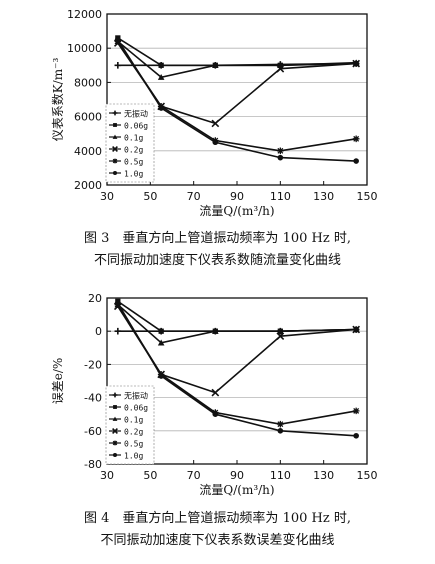  Describe the element at coordinates (93, 398) in the screenshot. I see `y-tick-label: -40` at that location.